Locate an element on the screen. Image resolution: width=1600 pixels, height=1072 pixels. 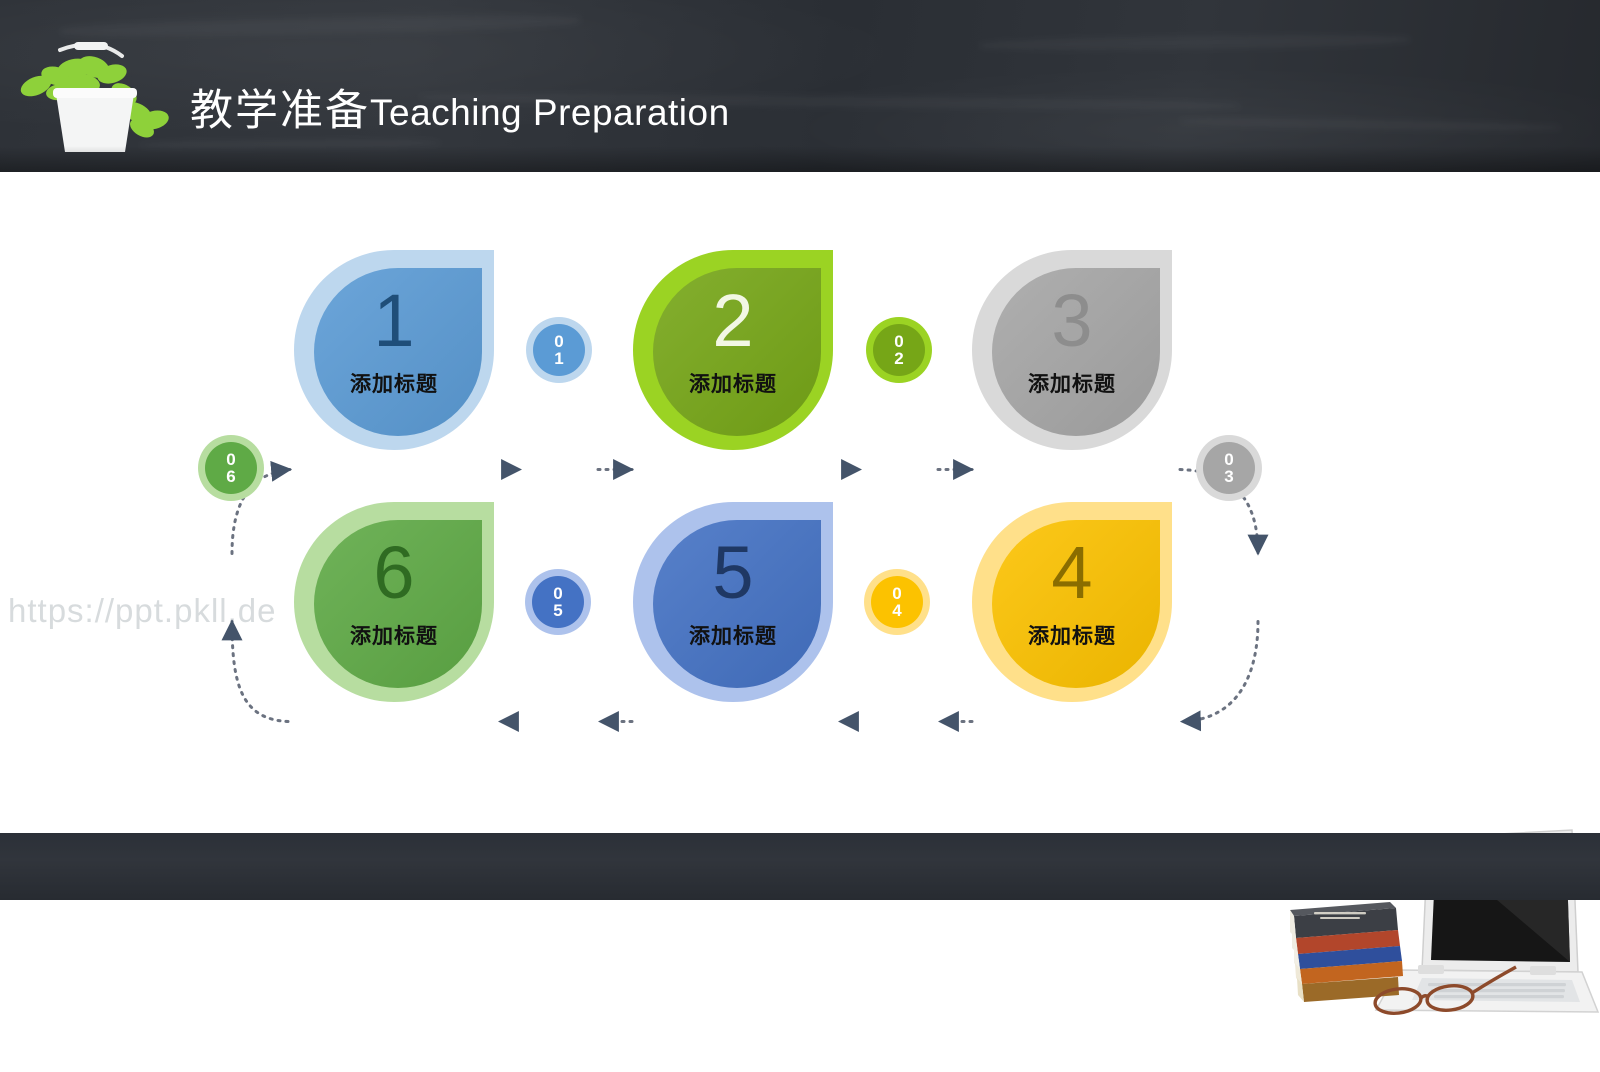
process-card-5: 5 添加标题 is located at coordinates (733, 602).